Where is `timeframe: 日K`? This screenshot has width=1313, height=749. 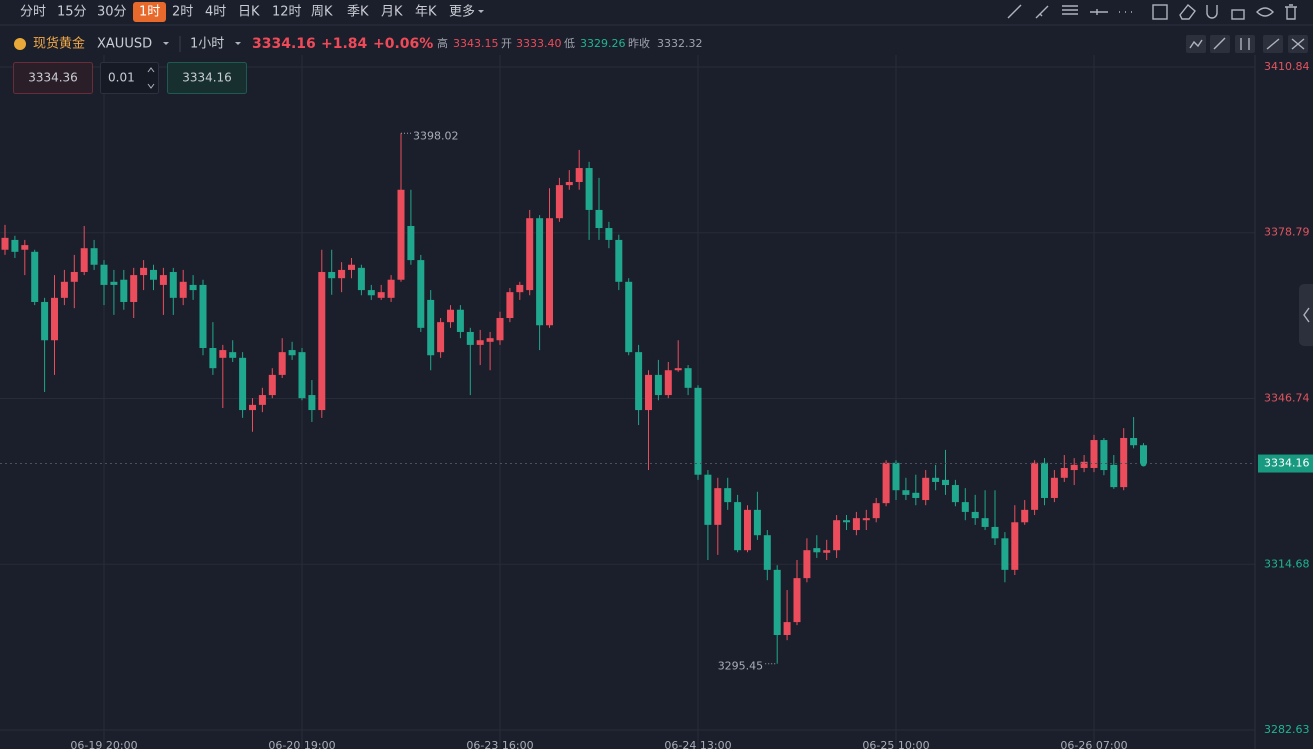
timeframe: 日K is located at coordinates (249, 12).